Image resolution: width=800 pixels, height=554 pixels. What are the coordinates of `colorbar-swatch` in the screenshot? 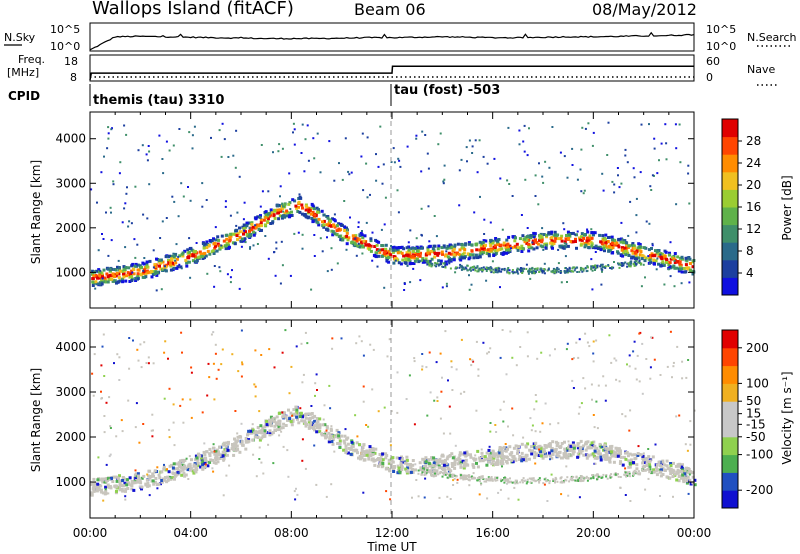 It's located at (730, 463).